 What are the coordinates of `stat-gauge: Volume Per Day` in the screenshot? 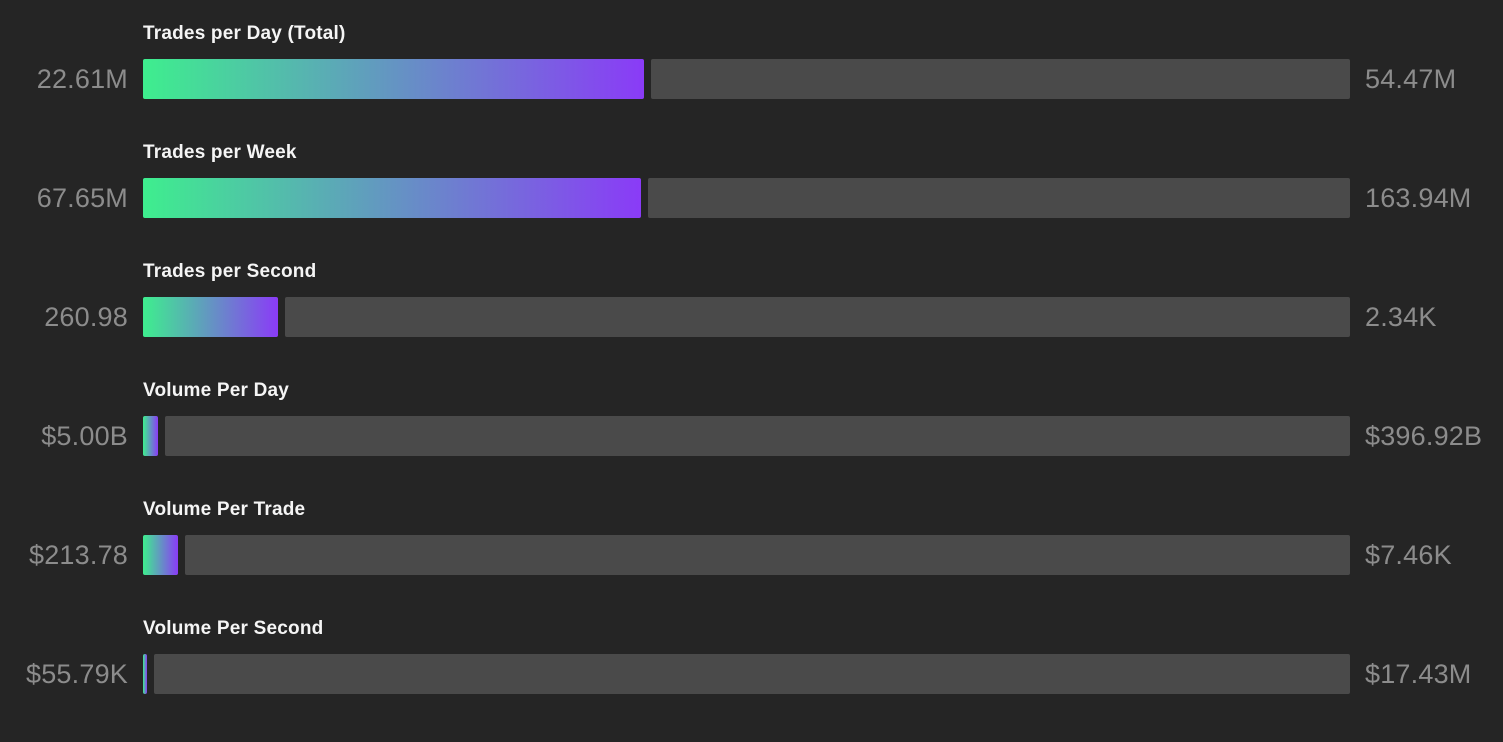 It's located at (746, 417).